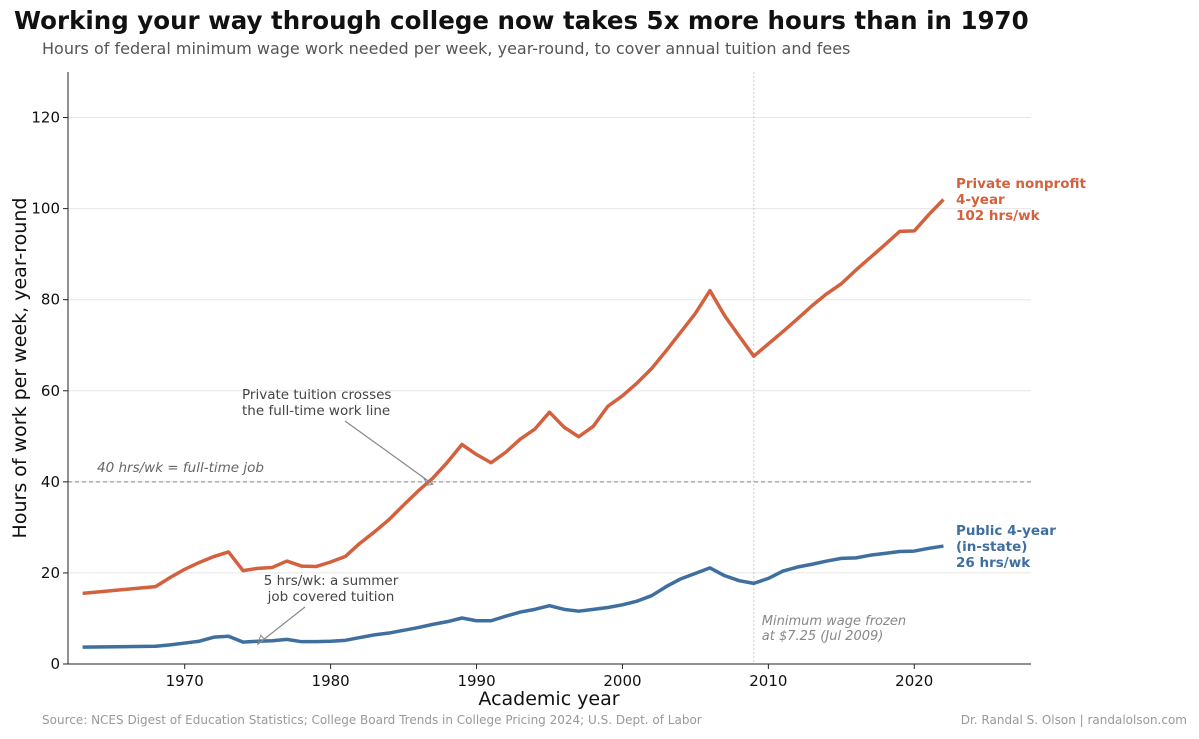  I want to click on private-series-label: 102 hrs/wk, so click(998, 216).